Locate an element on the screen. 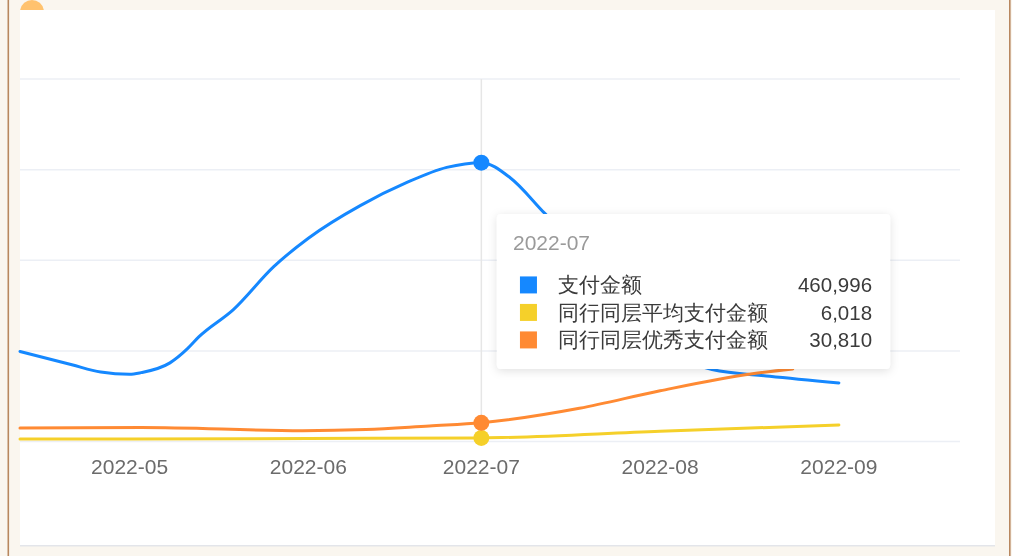 This screenshot has height=556, width=1012. legend-label: 同行同层优秀支付金额 is located at coordinates (662, 340).